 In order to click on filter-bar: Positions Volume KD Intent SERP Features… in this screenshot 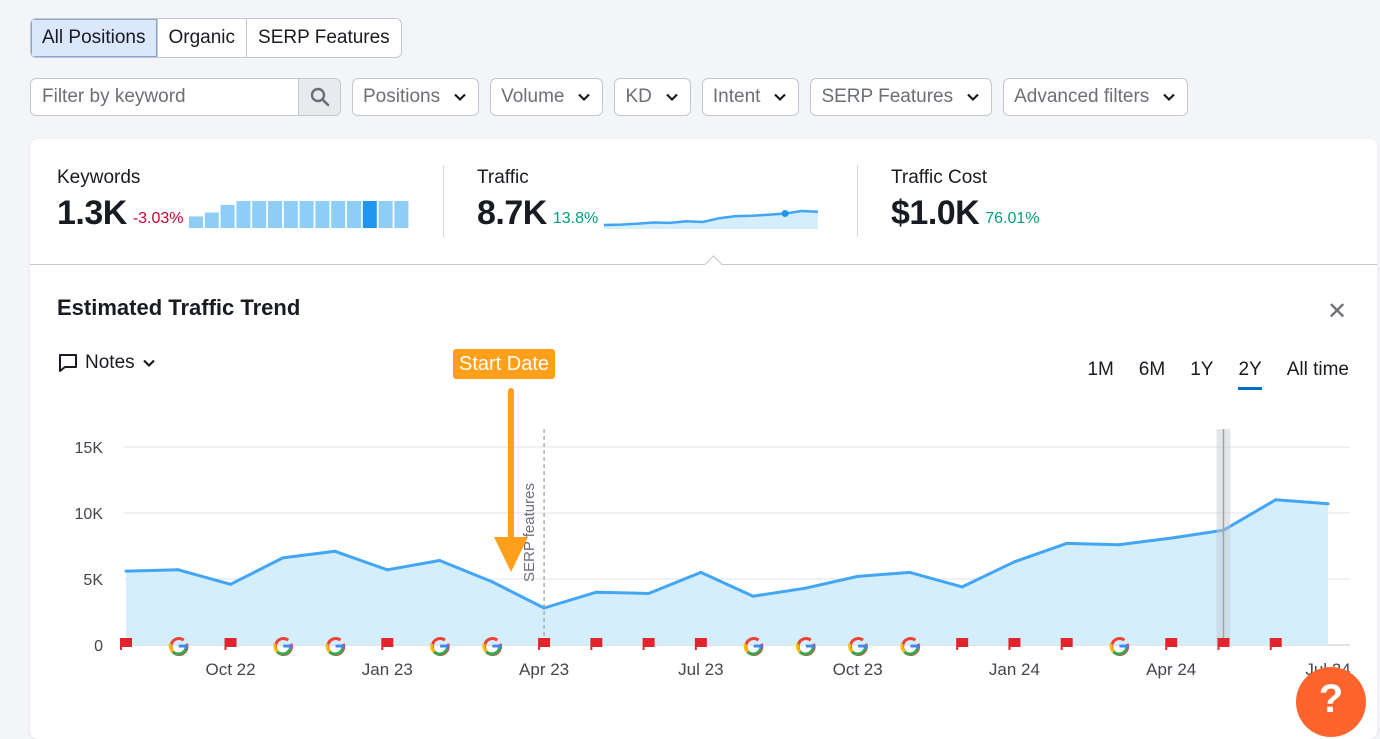, I will do `click(609, 97)`.